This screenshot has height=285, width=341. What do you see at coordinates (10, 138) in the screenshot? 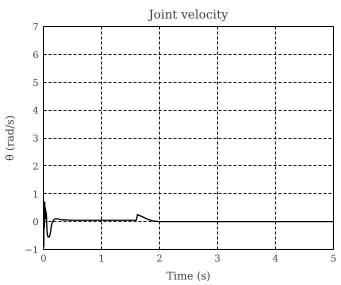
I see `y-axis-title: θ̇ (rad/s)` at bounding box center [10, 138].